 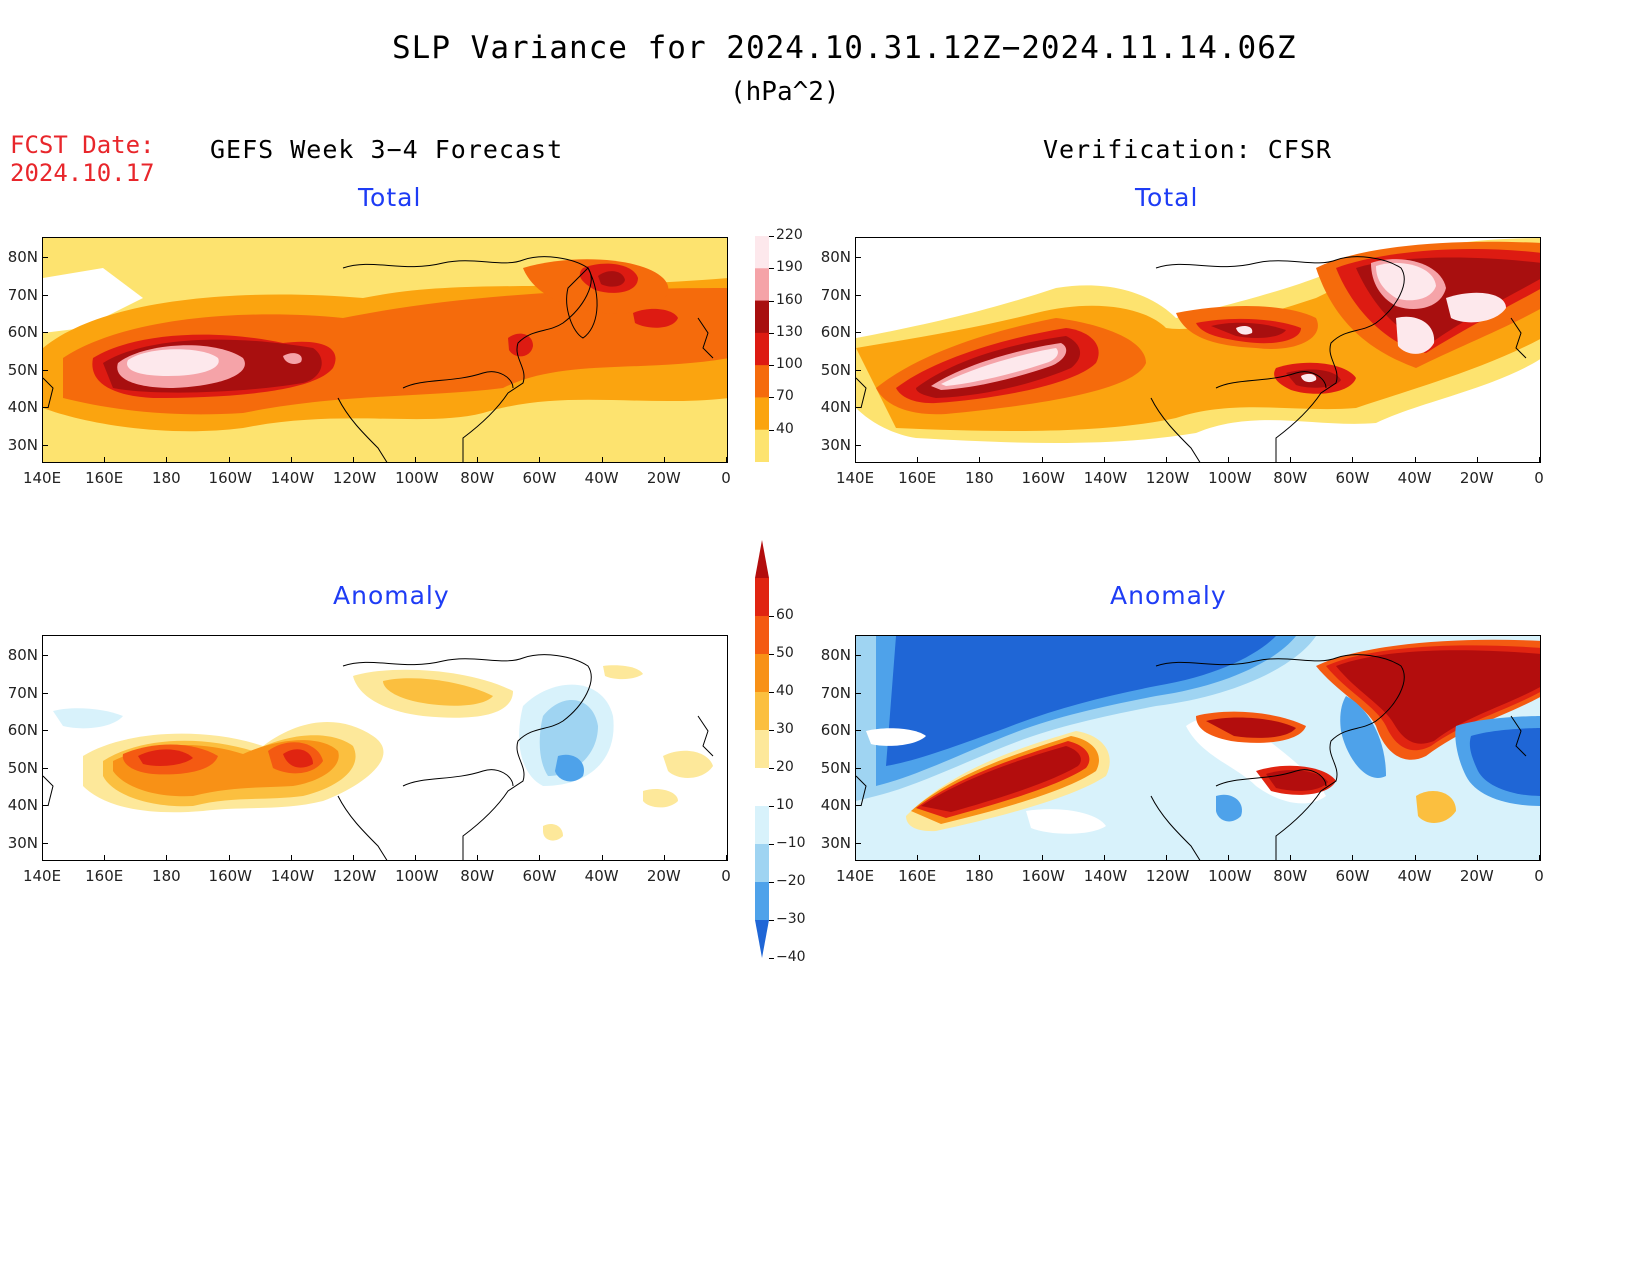 What do you see at coordinates (979, 478) in the screenshot?
I see `verification-total-lon-label: 180` at bounding box center [979, 478].